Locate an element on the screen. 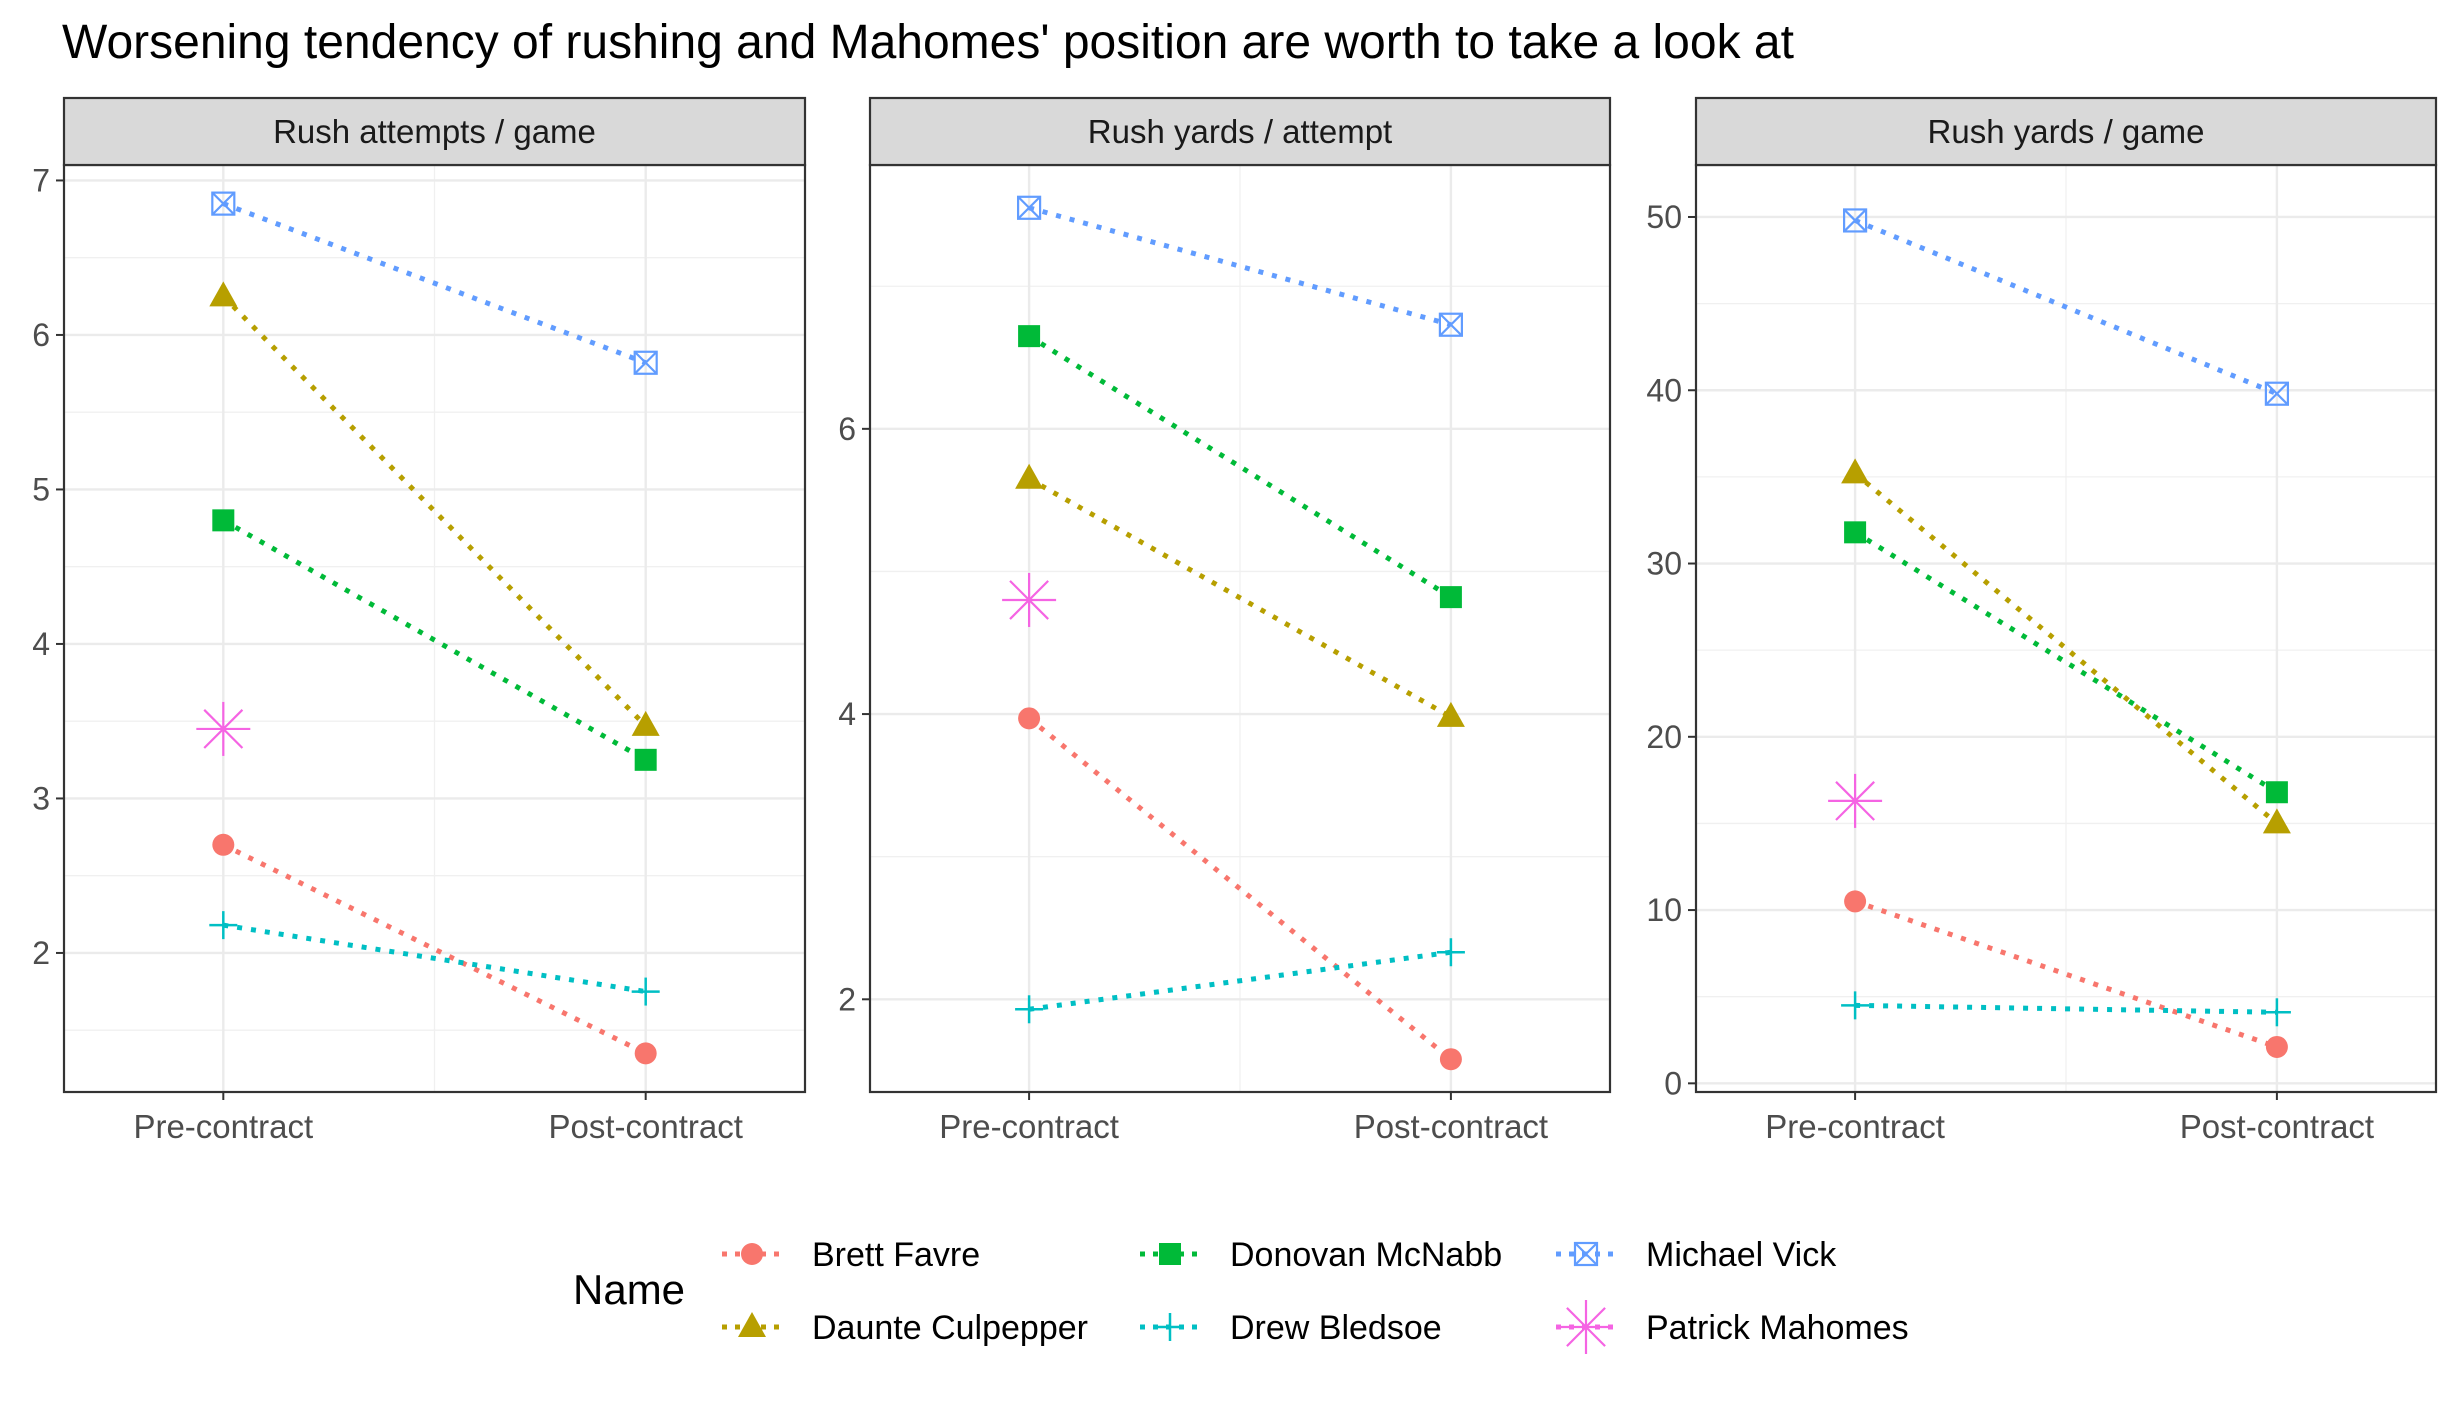  legend-item-daunte-culpepper: Daunte Culpepper is located at coordinates (905, 1328).